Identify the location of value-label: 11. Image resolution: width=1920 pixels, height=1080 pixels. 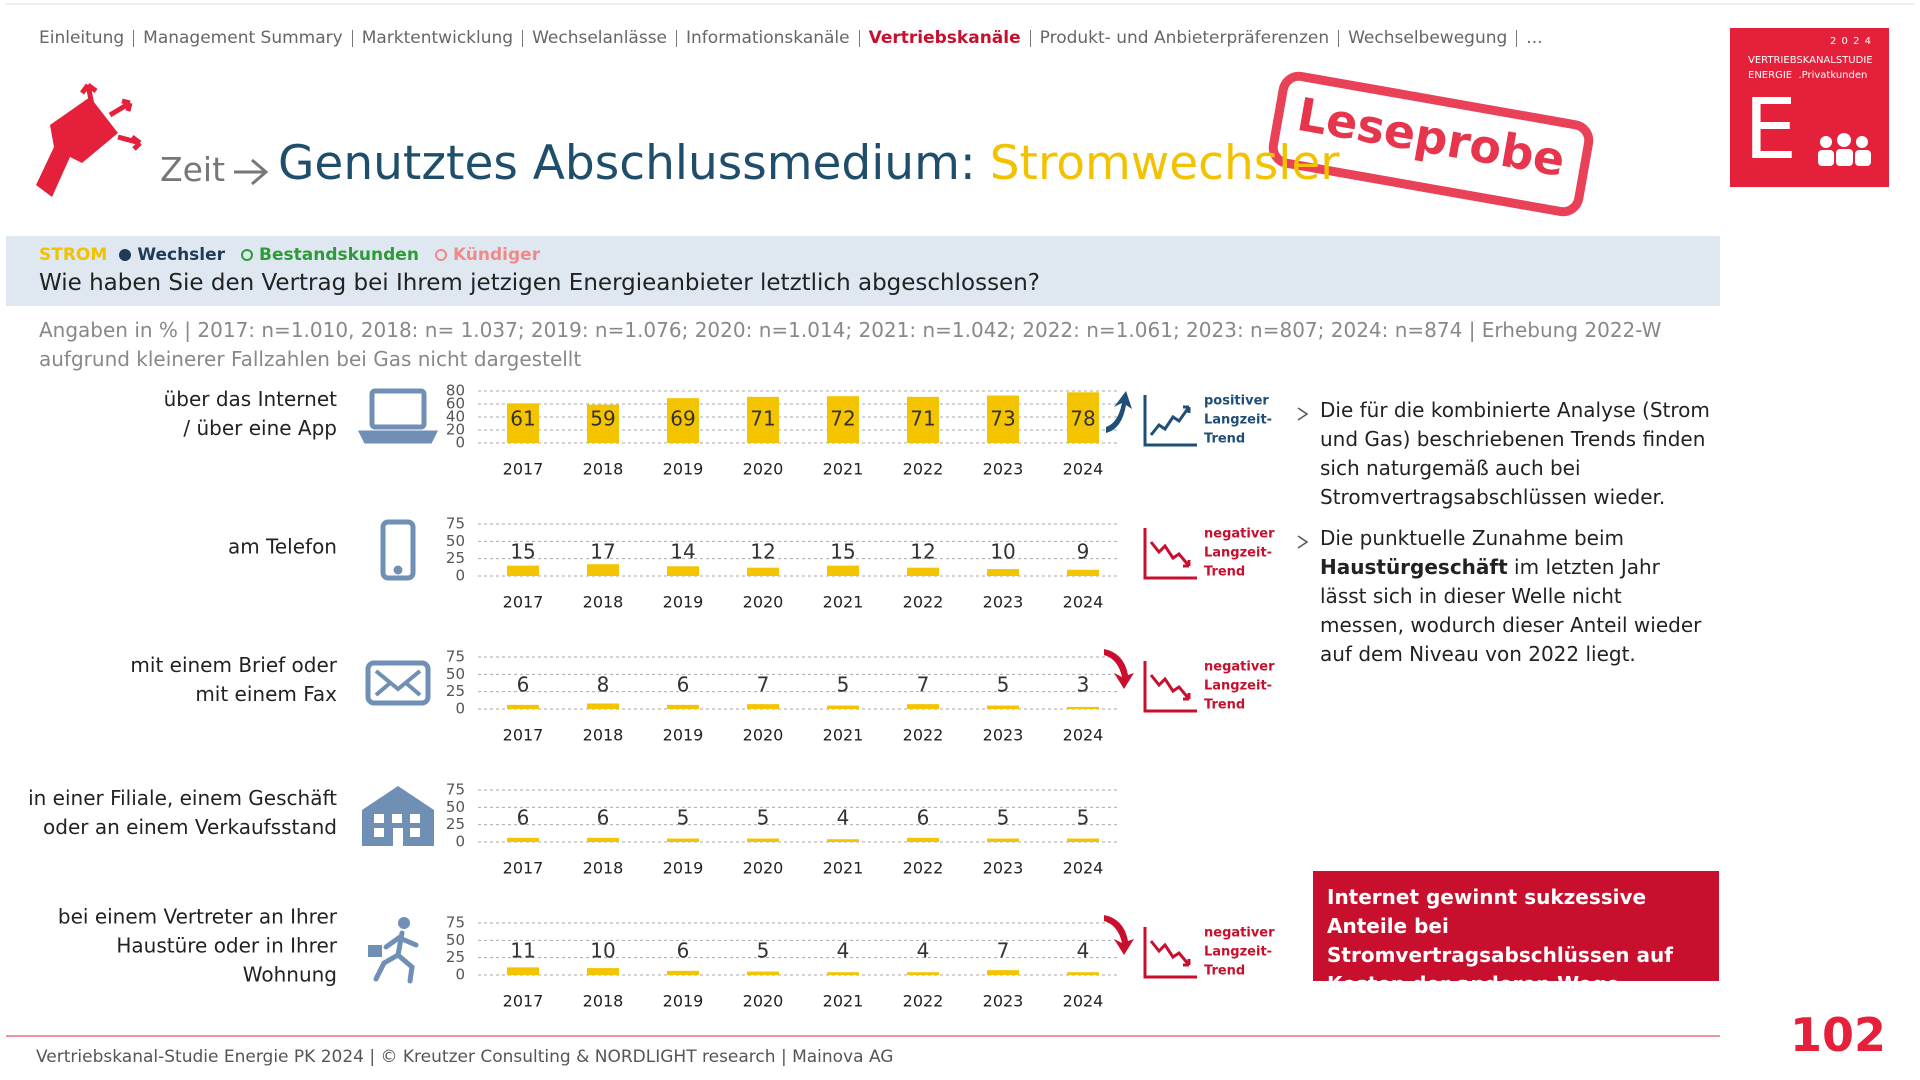
(522, 951).